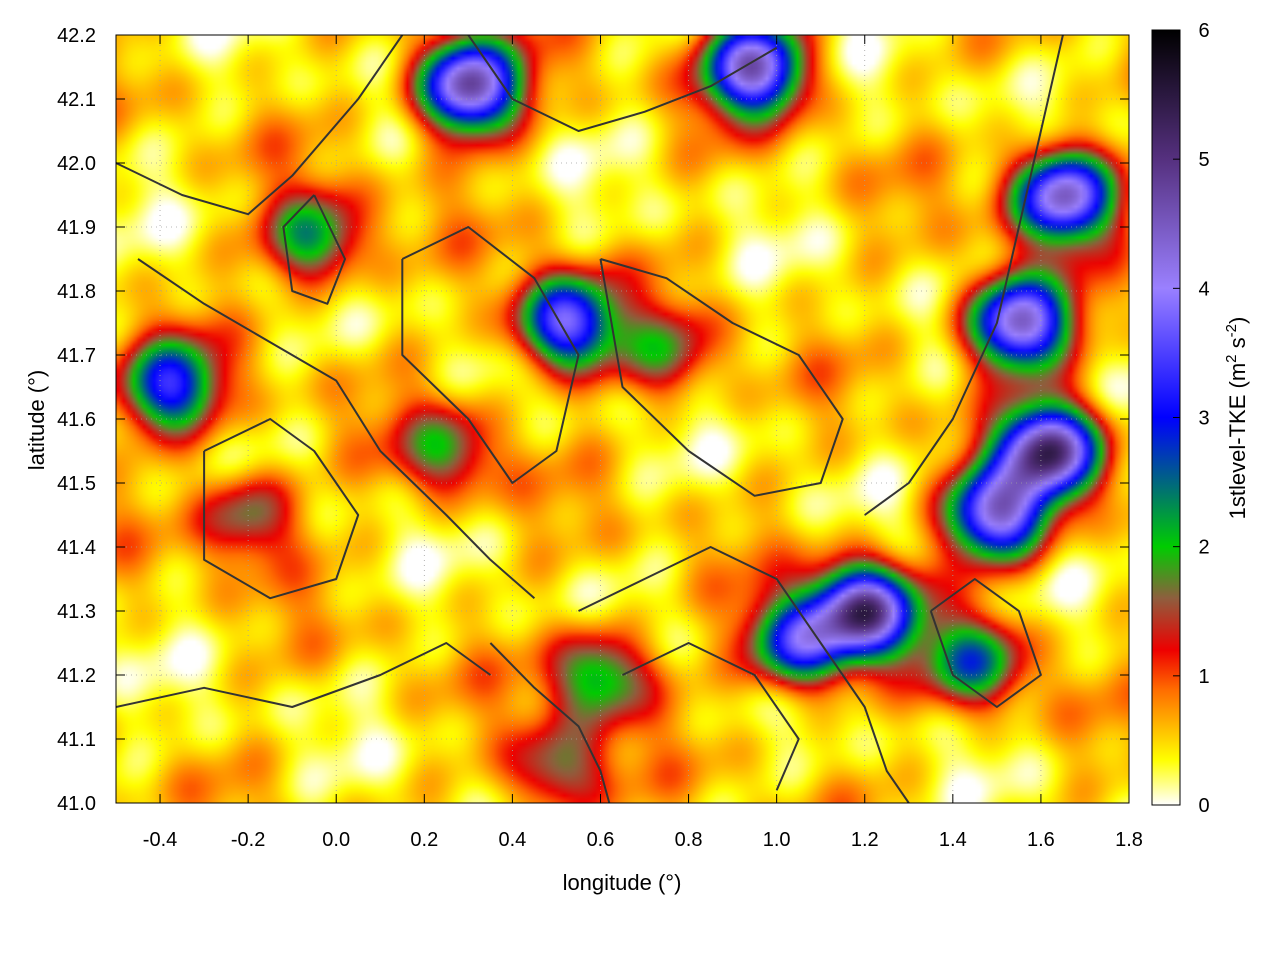 Image resolution: width=1280 pixels, height=960 pixels. I want to click on x-tick-label: -0.4, so click(160, 840).